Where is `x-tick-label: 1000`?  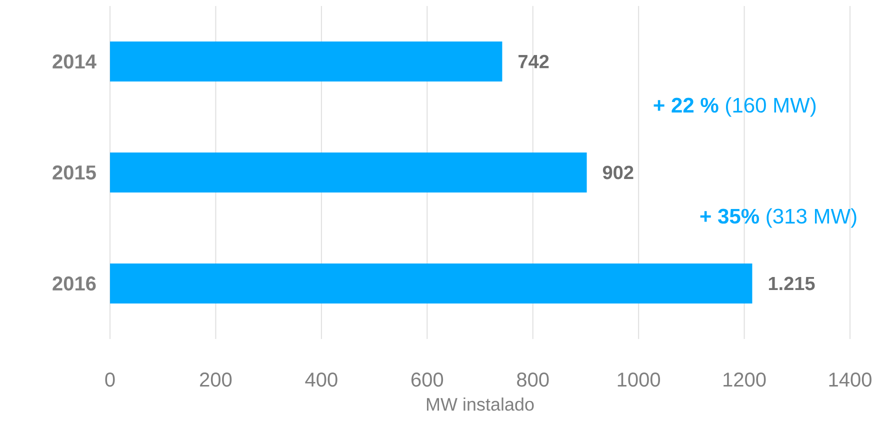
x-tick-label: 1000 is located at coordinates (639, 379).